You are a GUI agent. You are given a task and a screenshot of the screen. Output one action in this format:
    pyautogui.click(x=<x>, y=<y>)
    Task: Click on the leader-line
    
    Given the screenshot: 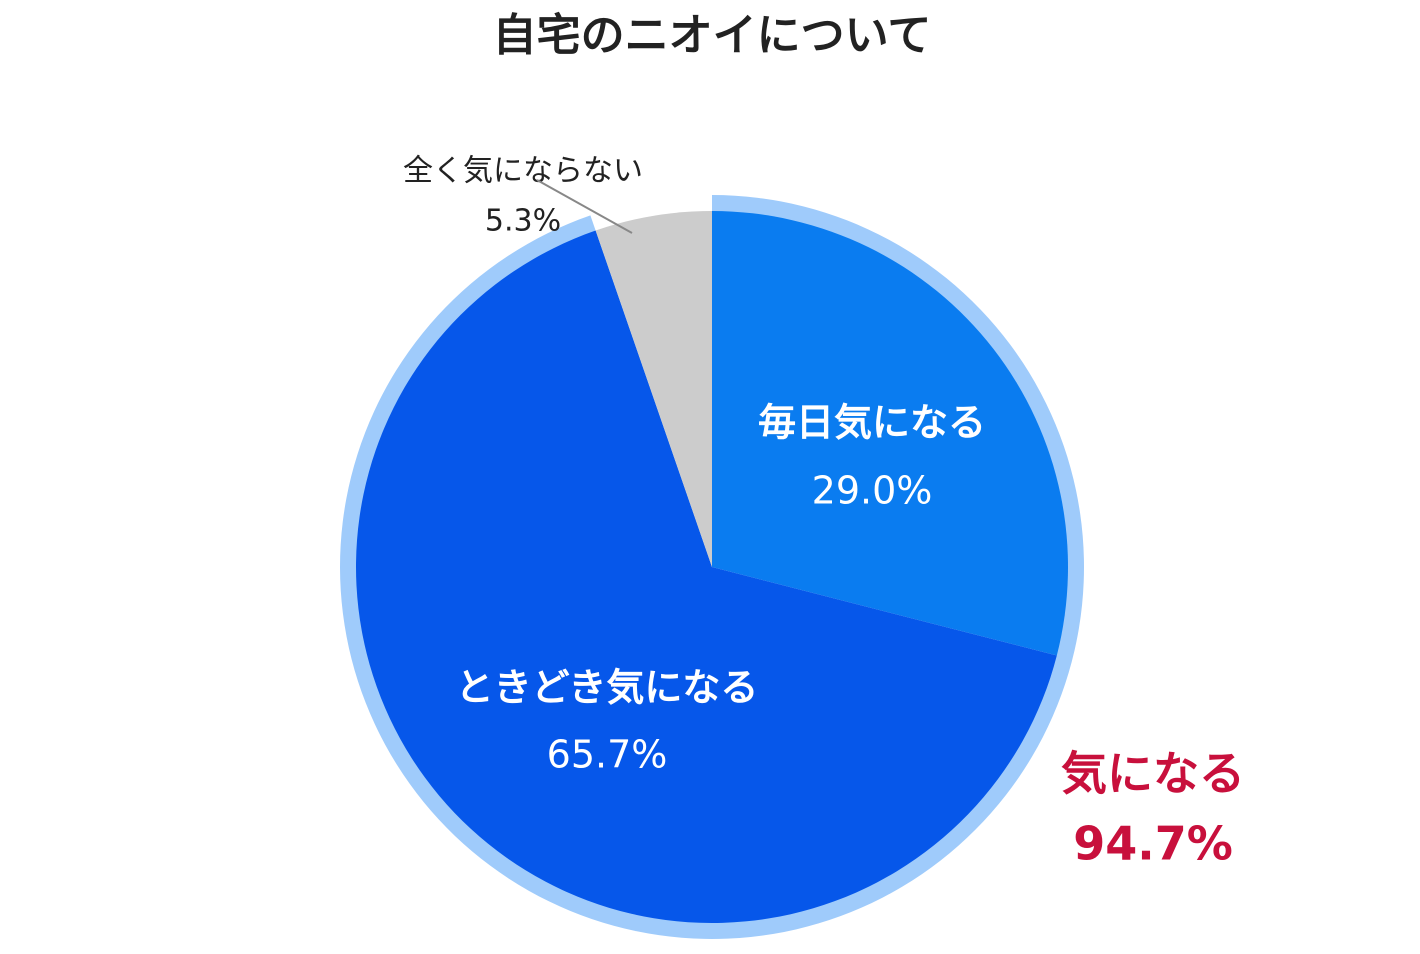 What is the action you would take?
    pyautogui.click(x=584, y=206)
    